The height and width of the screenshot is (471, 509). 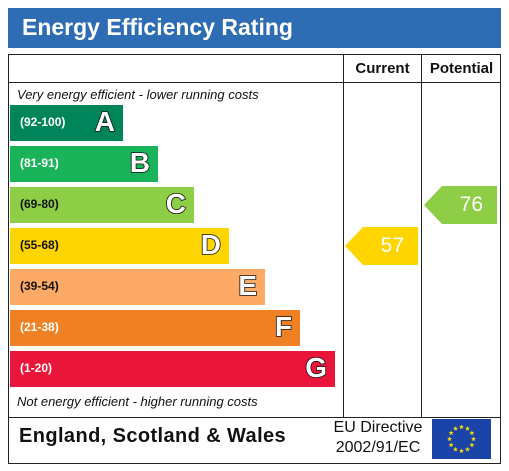 What do you see at coordinates (461, 439) in the screenshot?
I see `eu-flag-icon` at bounding box center [461, 439].